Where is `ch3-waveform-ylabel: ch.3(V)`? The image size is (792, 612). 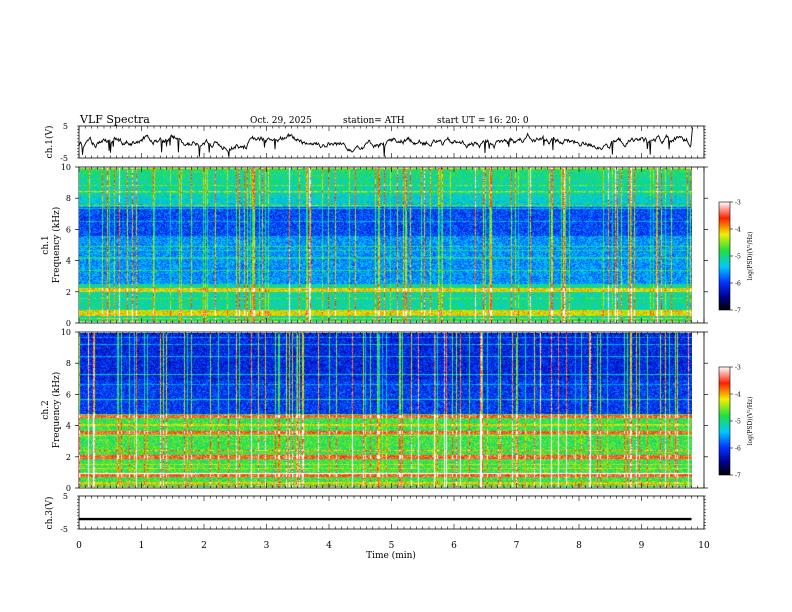 ch3-waveform-ylabel: ch.3(V) is located at coordinates (49, 513).